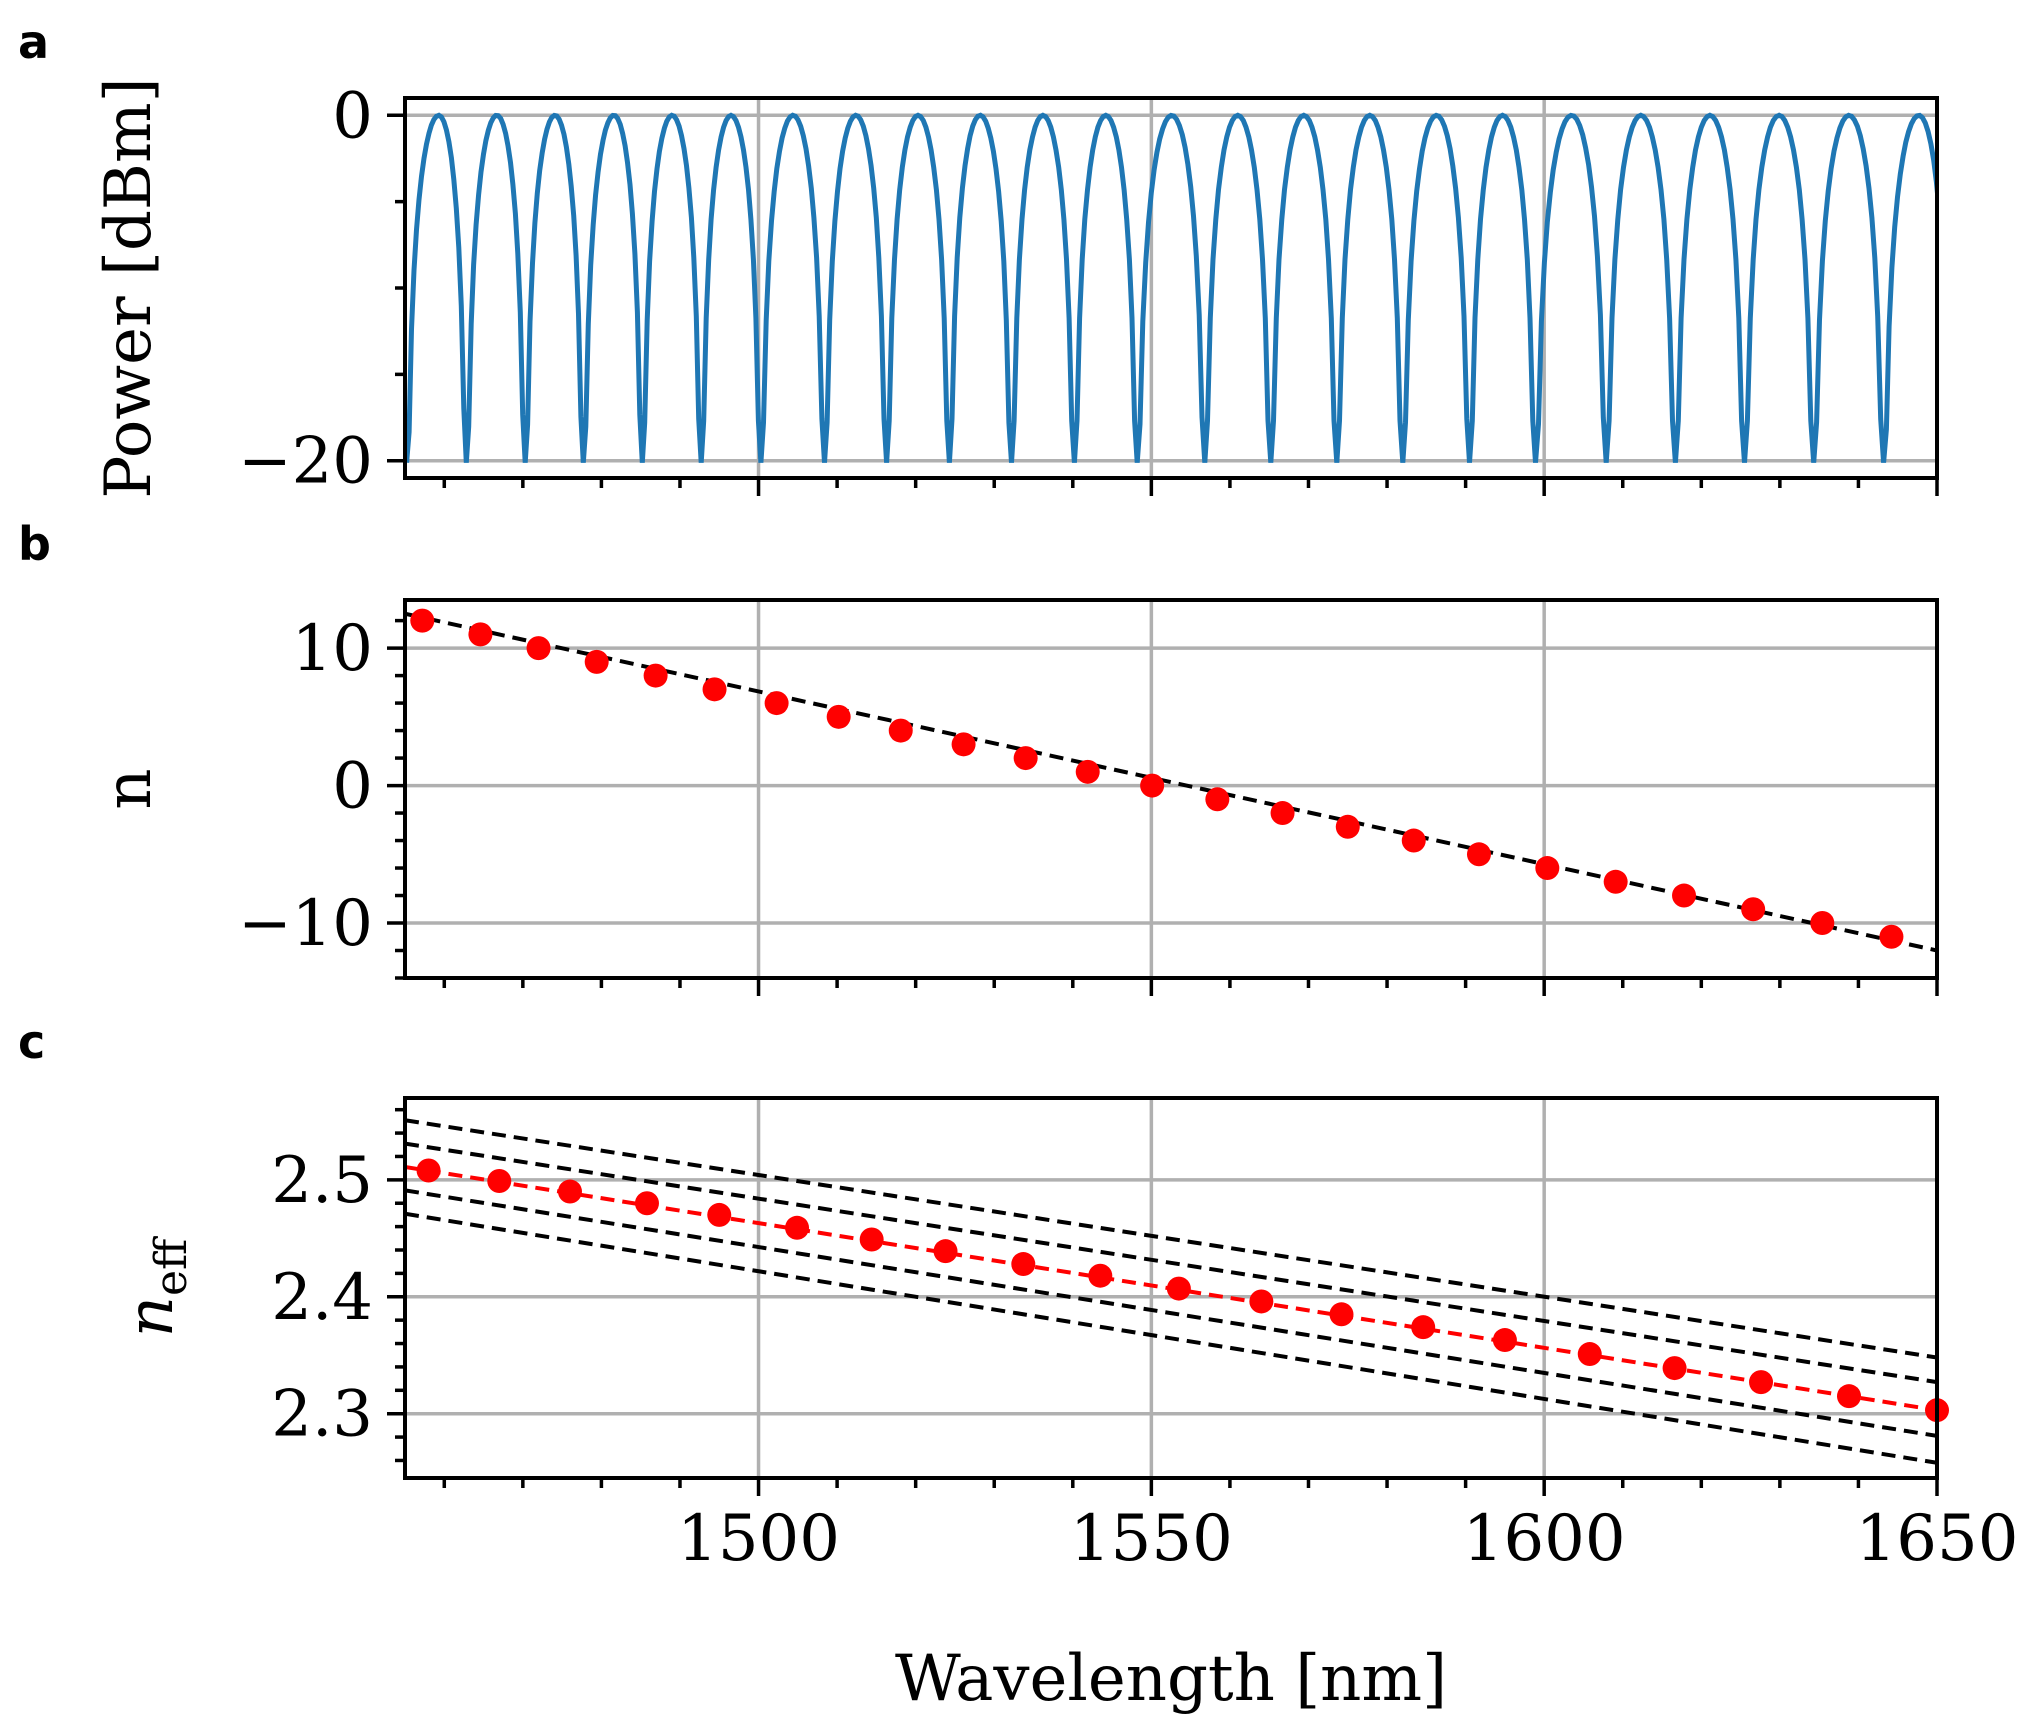  What do you see at coordinates (322, 1298) in the screenshot?
I see `y-tick-label: 2.4` at bounding box center [322, 1298].